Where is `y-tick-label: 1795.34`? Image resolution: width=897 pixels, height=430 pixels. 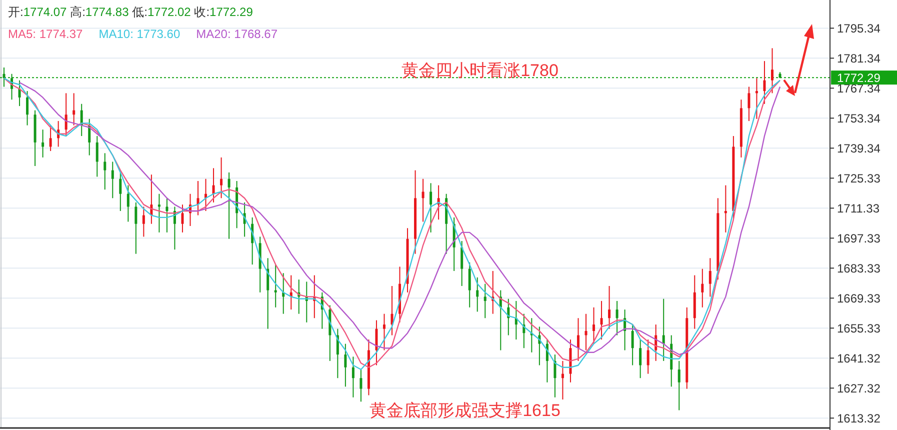
y-tick-label: 1795.34 is located at coordinates (859, 28).